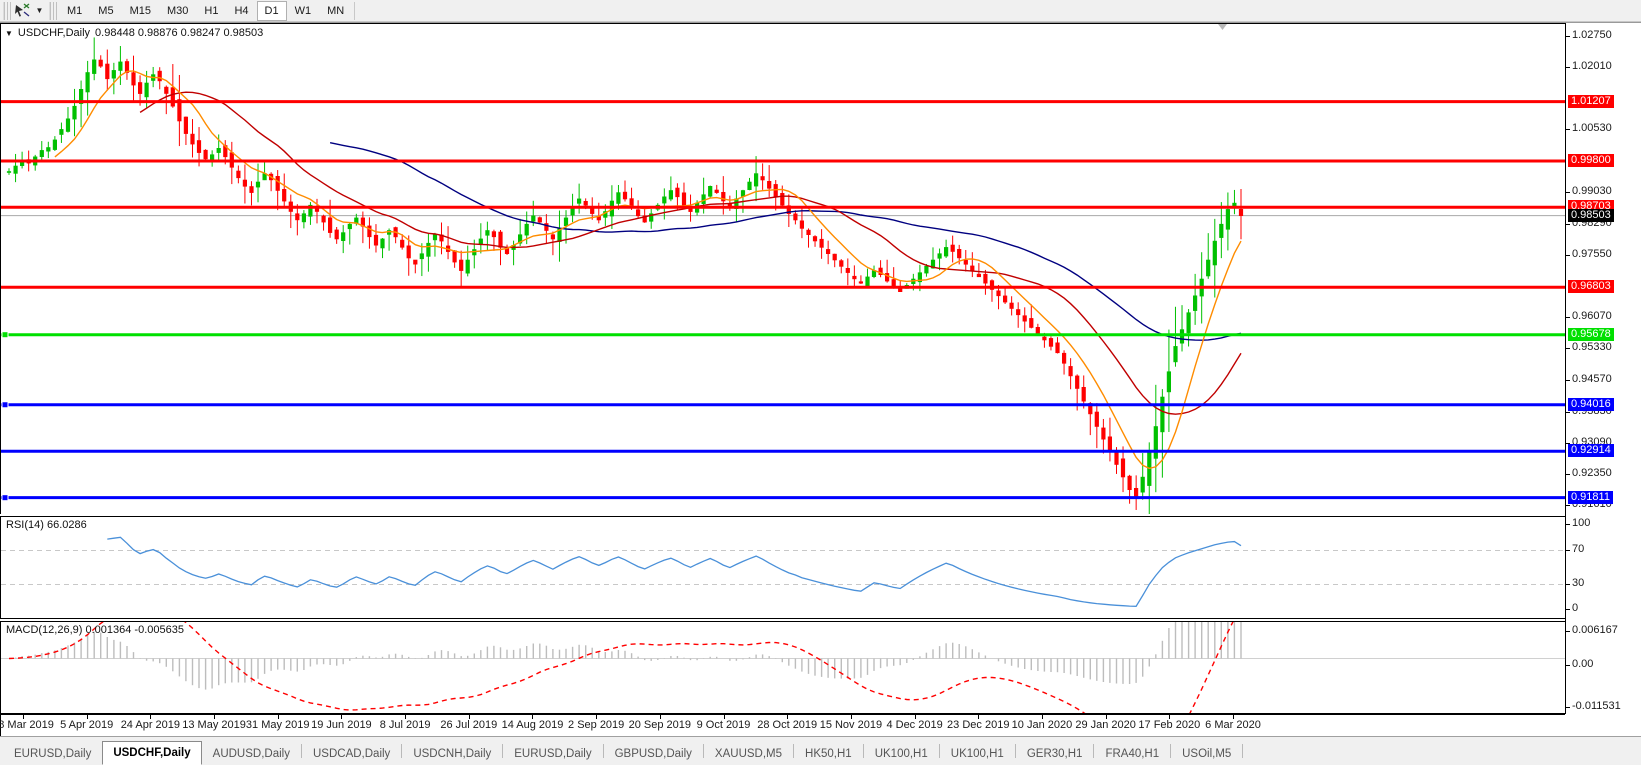  I want to click on chart-tab-usdcnh-daily: USDCNH,Daily, so click(452, 754).